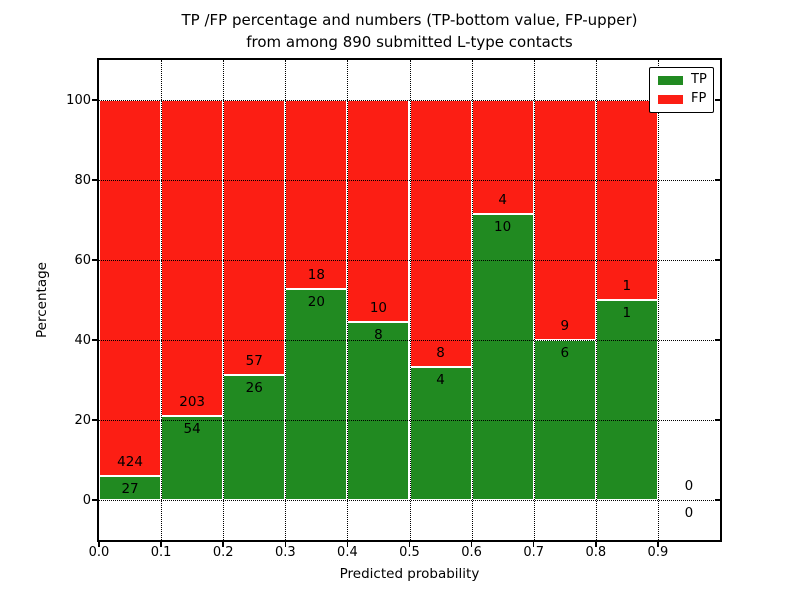 The width and height of the screenshot is (800, 600). I want to click on bar-count-tp: 20, so click(316, 302).